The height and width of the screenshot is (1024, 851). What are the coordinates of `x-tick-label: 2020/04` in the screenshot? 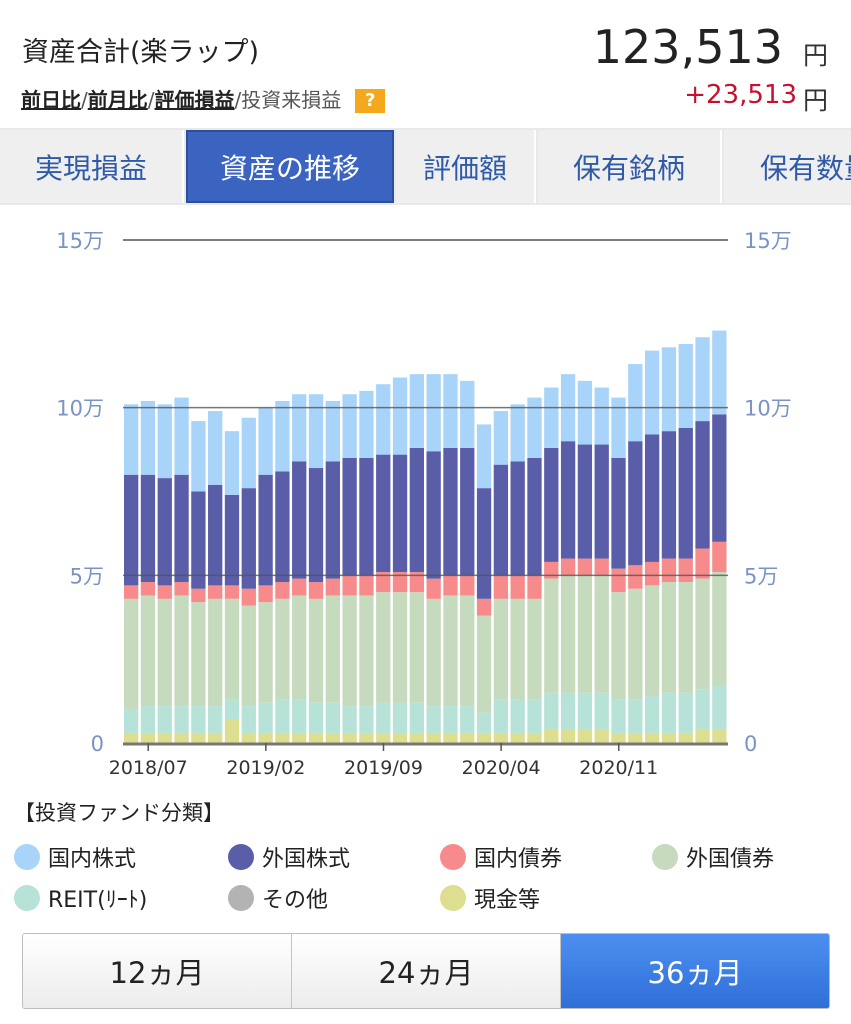 It's located at (501, 768).